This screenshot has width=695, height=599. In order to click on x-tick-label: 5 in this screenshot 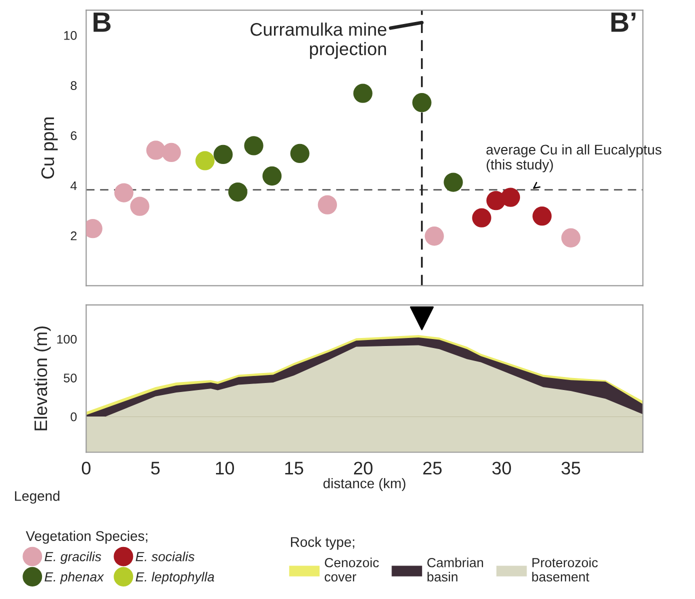, I will do `click(155, 468)`.